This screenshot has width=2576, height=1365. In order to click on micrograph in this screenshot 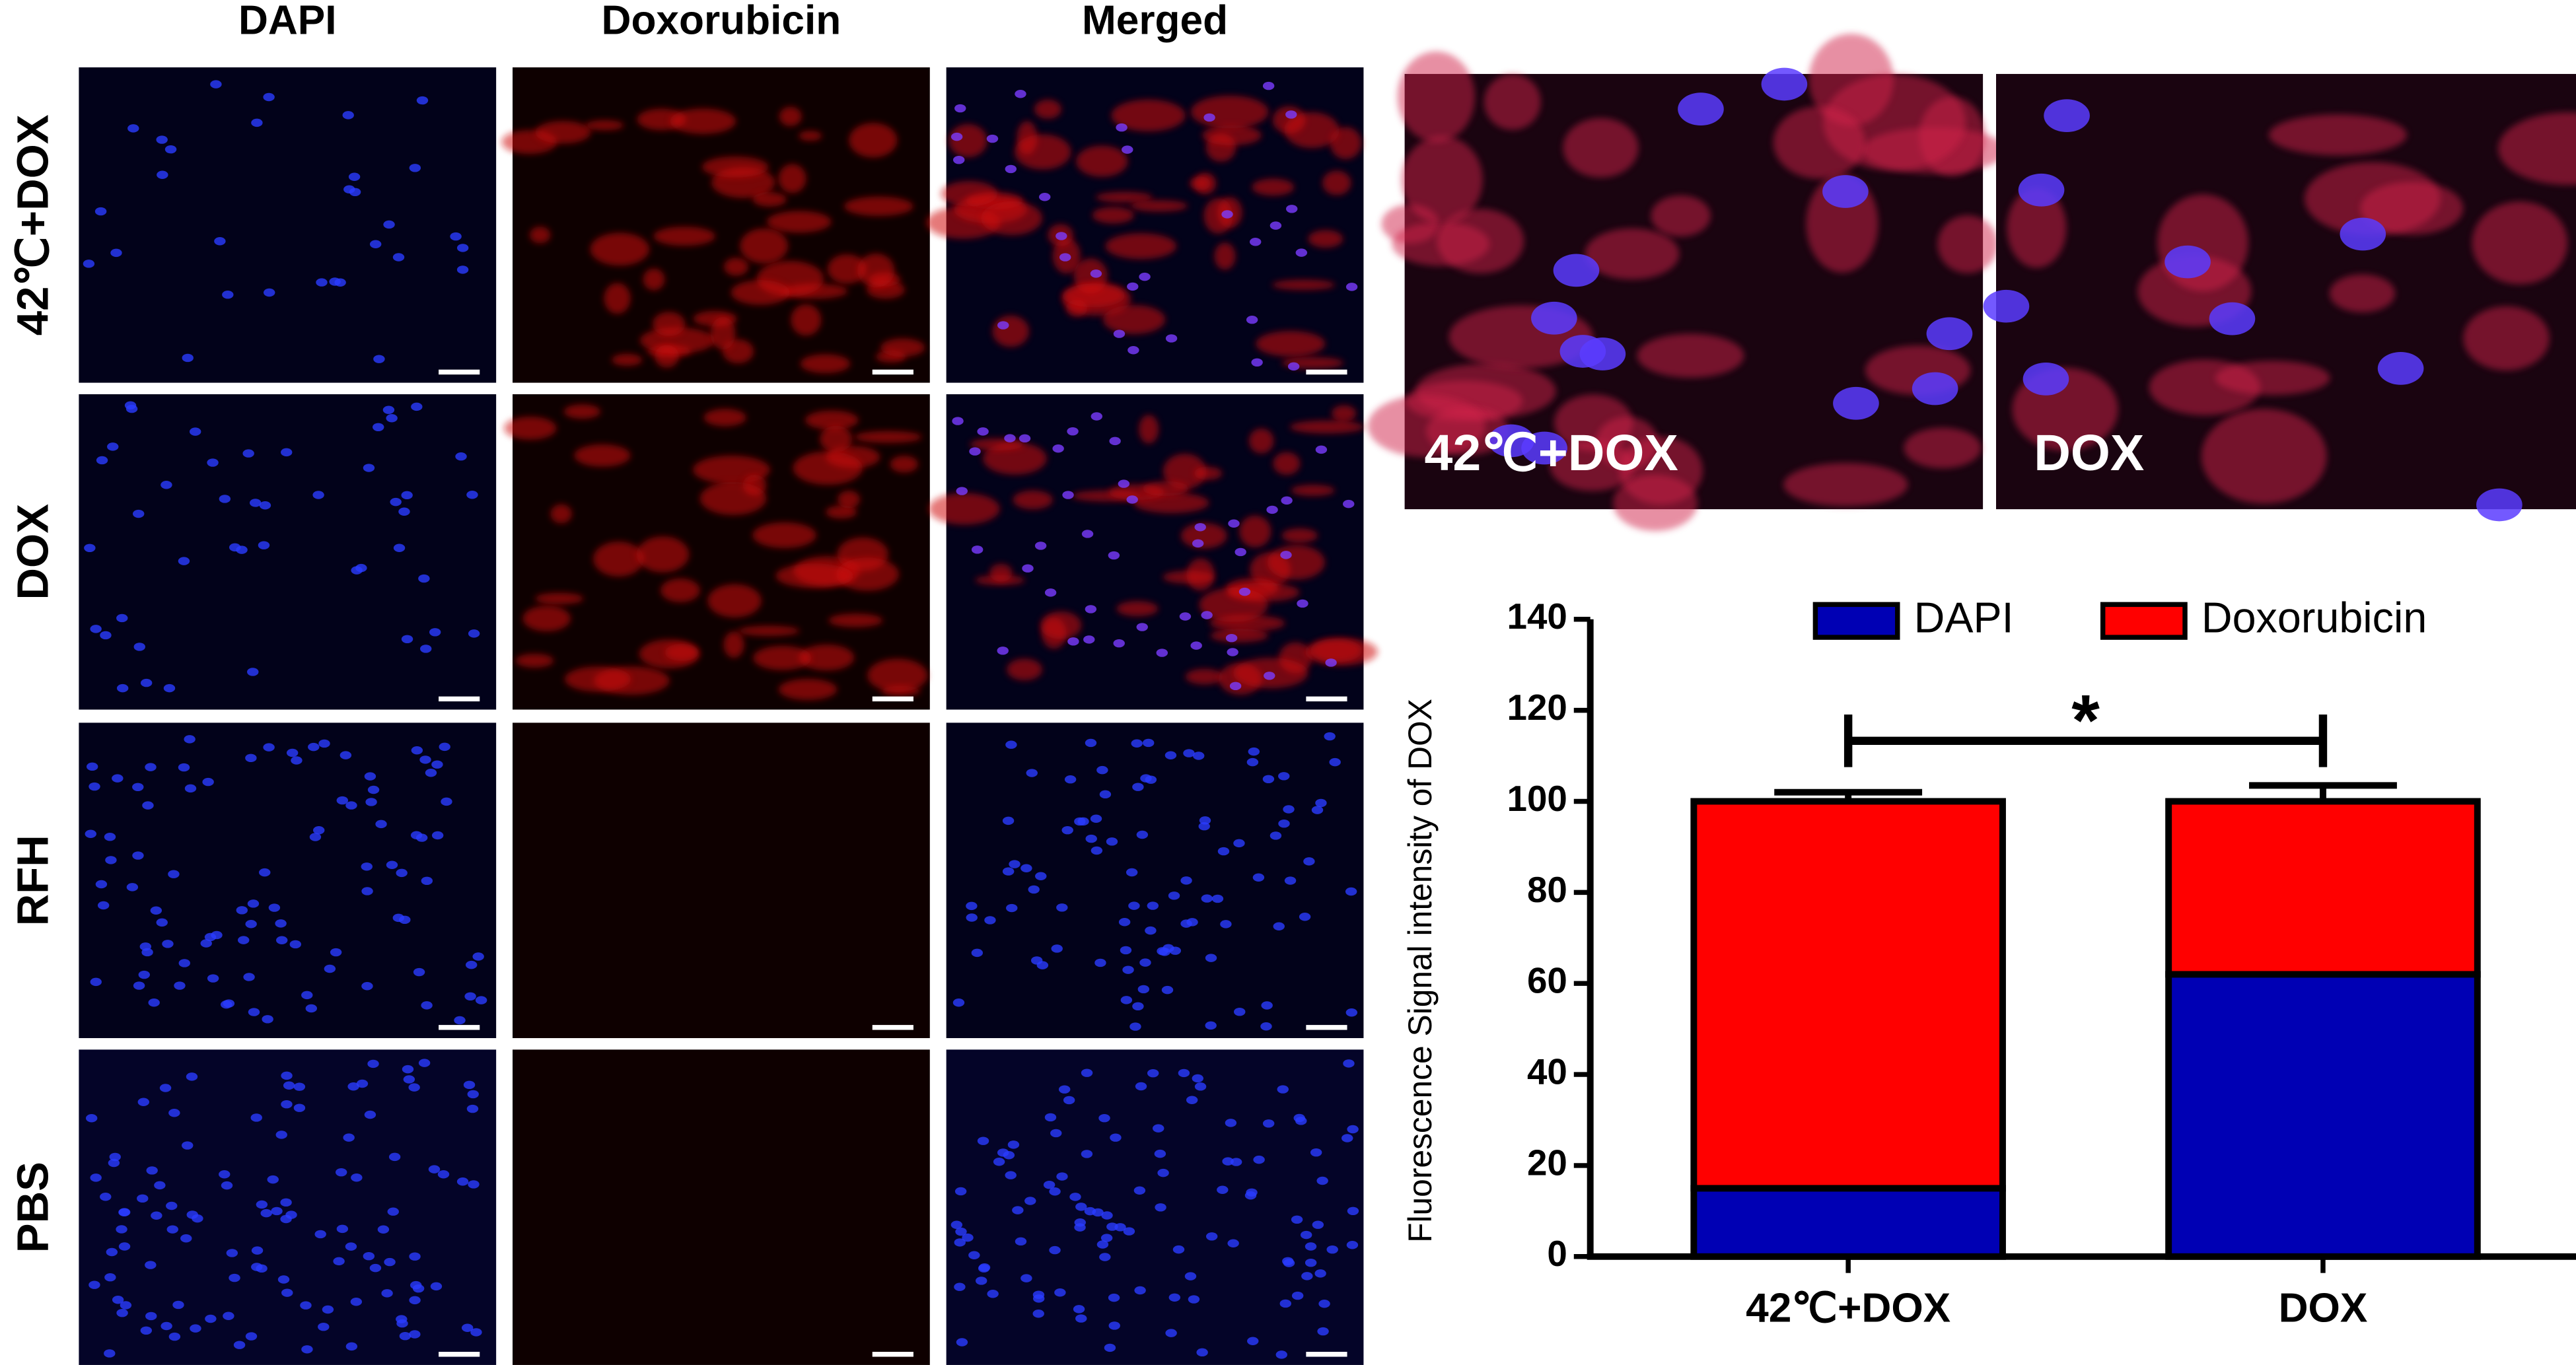, I will do `click(722, 1207)`.